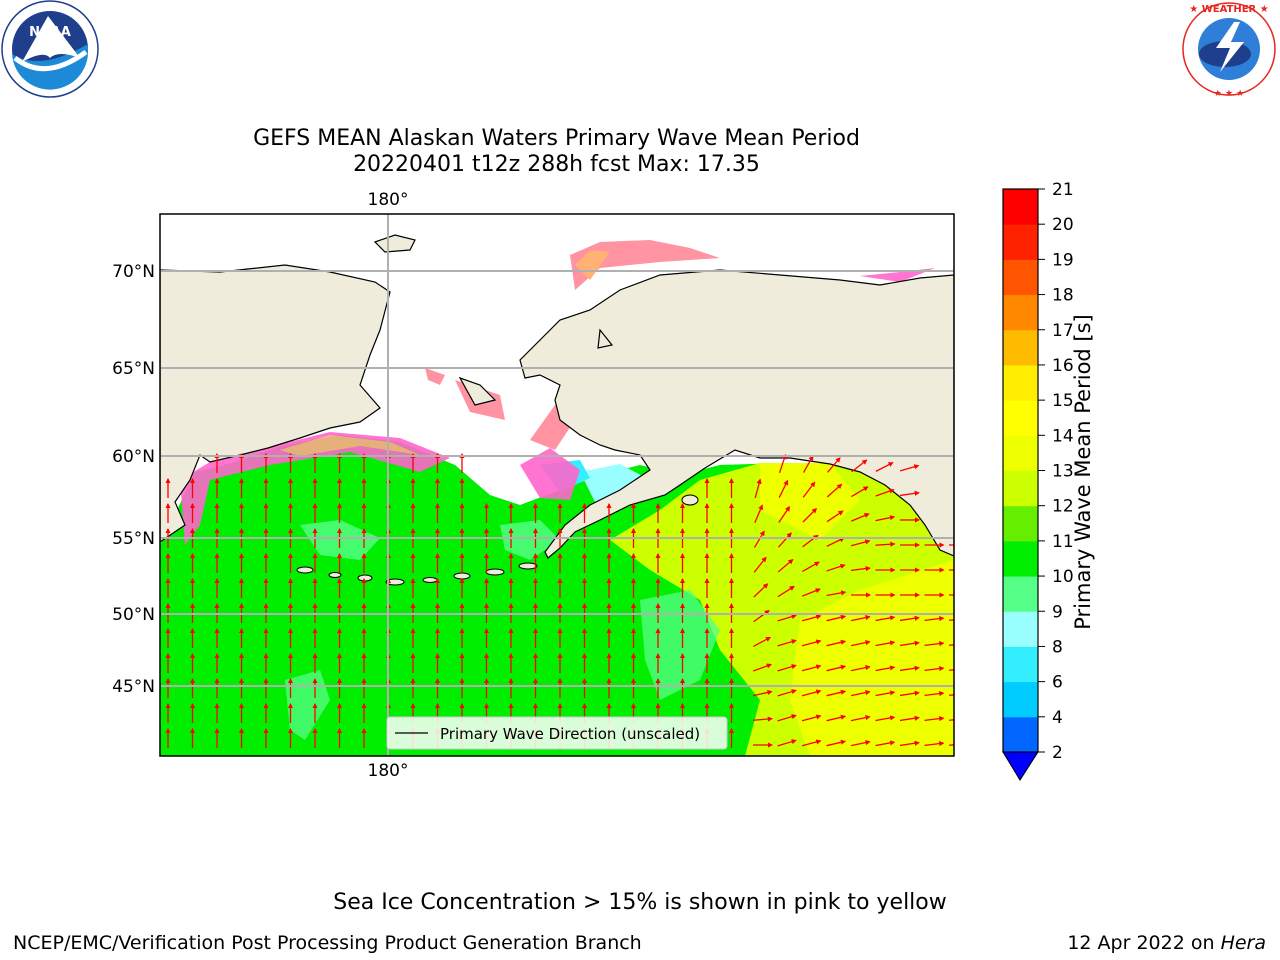  Describe the element at coordinates (133, 457) in the screenshot. I see `lat-label: 60°N` at that location.